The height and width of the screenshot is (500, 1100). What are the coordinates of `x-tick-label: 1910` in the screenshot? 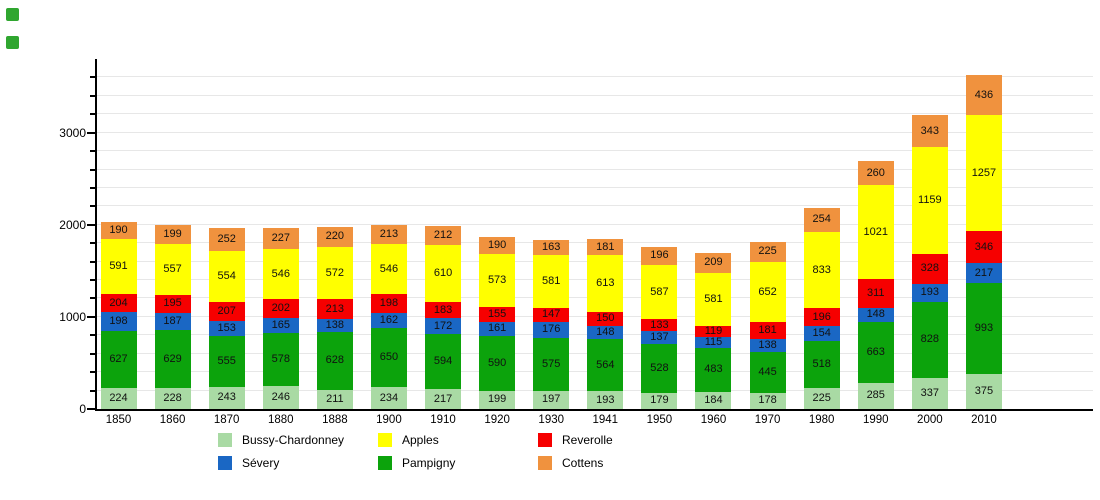 It's located at (443, 420).